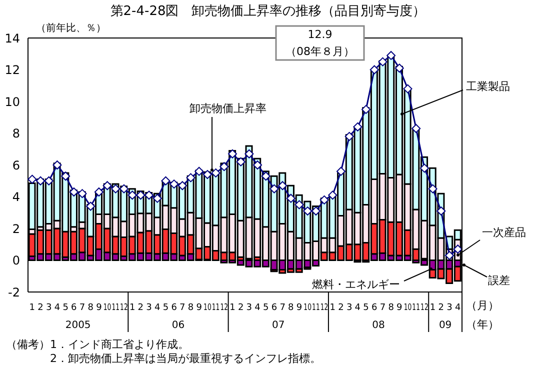 This screenshot has height=367, width=536. Describe the element at coordinates (12, 38) in the screenshot. I see `y-tick-label: 14` at that location.